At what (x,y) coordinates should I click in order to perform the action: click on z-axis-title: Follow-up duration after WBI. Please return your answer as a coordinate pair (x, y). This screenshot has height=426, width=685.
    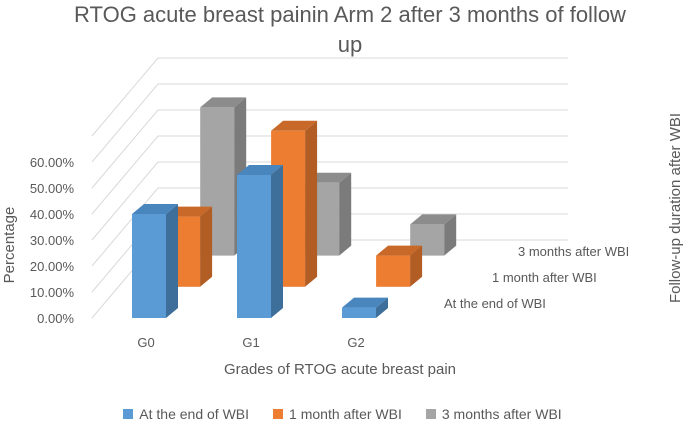
    Looking at the image, I should click on (675, 208).